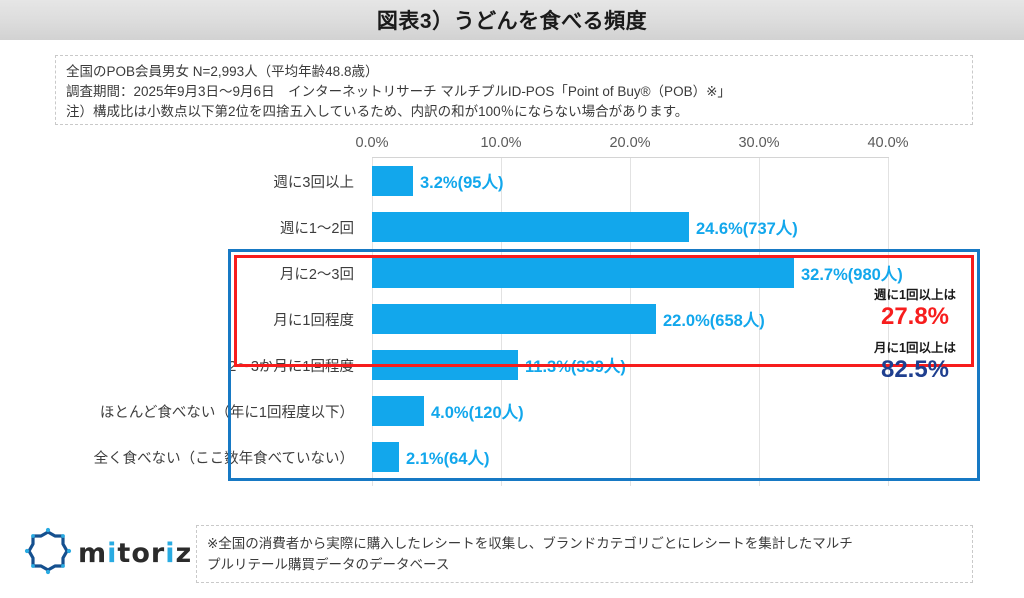 This screenshot has height=598, width=1024. I want to click on category-label: ほとんど食べない（年に1回程度以下）, so click(226, 412).